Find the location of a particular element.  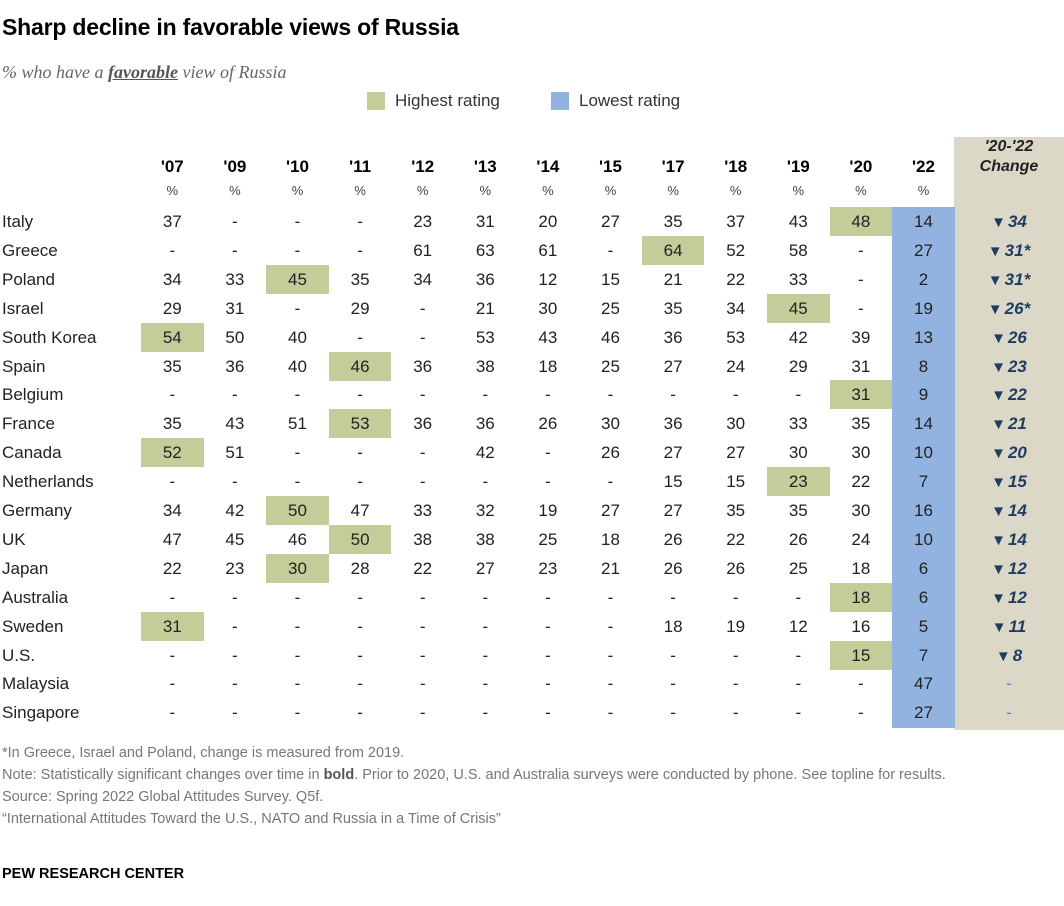

highest-rating-cell: 31 is located at coordinates (172, 626).